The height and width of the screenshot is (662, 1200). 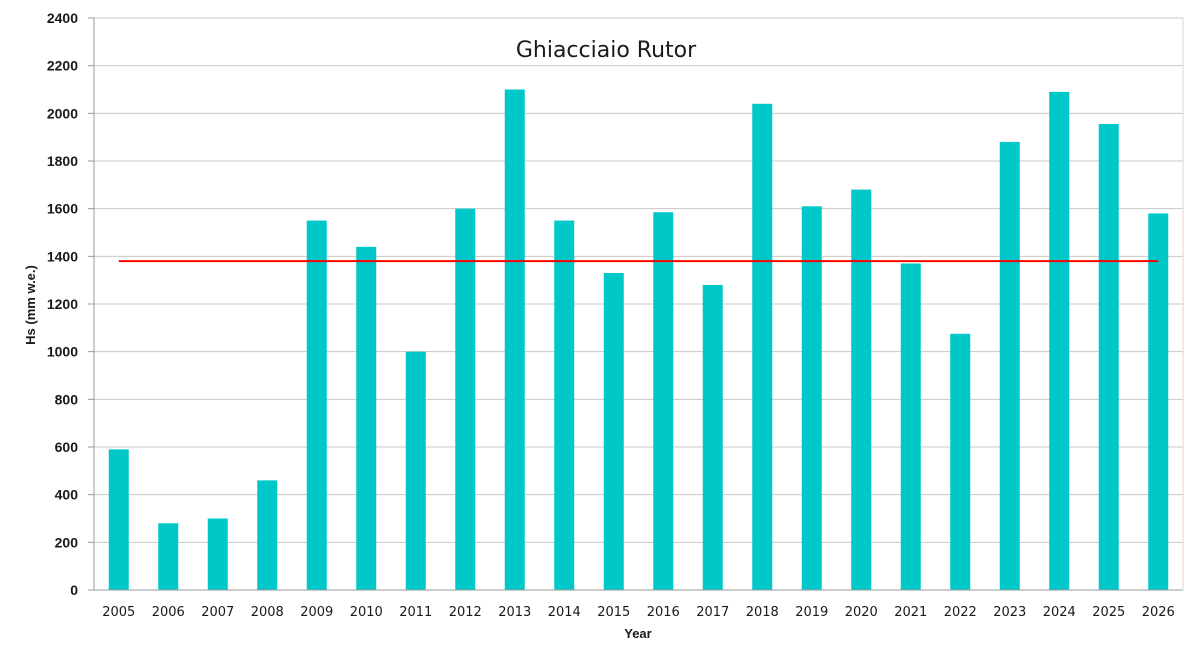 I want to click on y-tick-label: 1000, so click(x=62, y=352).